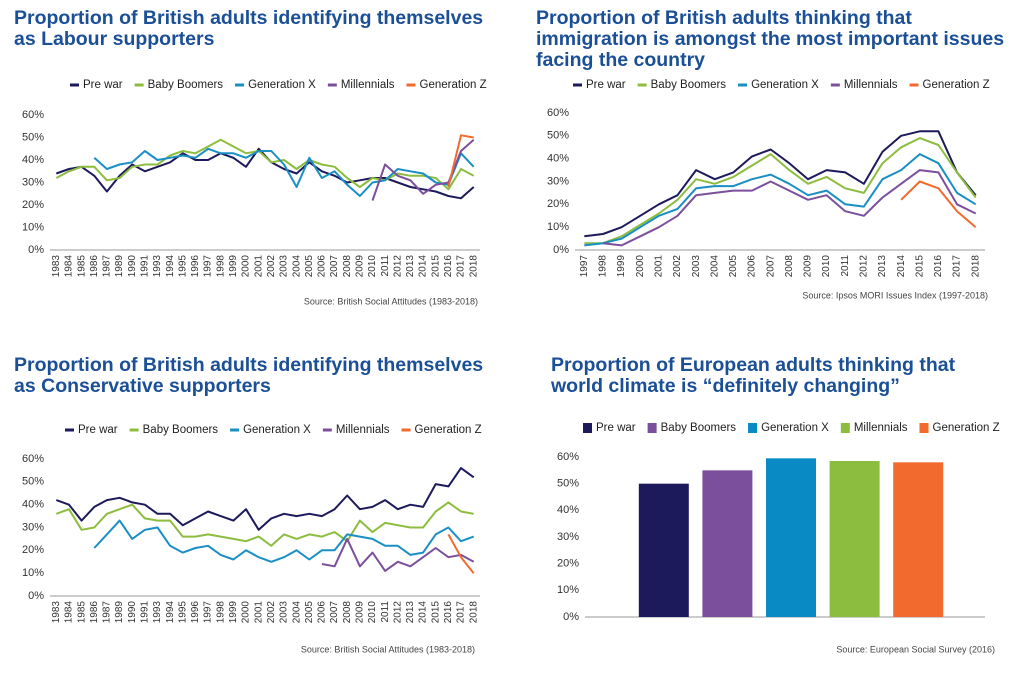 The image size is (1024, 675). What do you see at coordinates (271, 612) in the screenshot?
I see `x-tick-label: 2002` at bounding box center [271, 612].